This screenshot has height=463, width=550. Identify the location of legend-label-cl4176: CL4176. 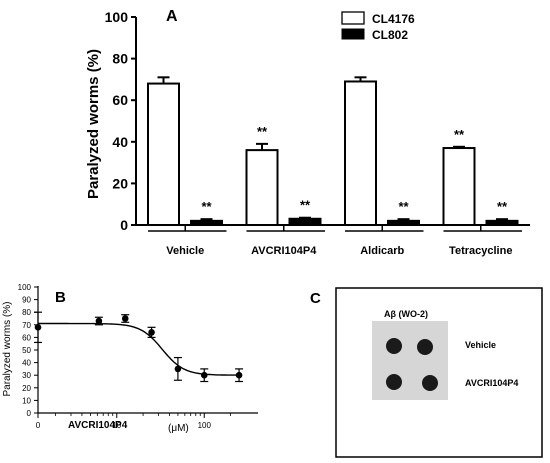
(393, 19).